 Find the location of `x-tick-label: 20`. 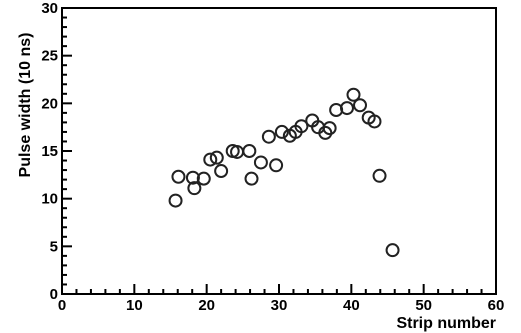

x-tick-label: 20 is located at coordinates (206, 305).